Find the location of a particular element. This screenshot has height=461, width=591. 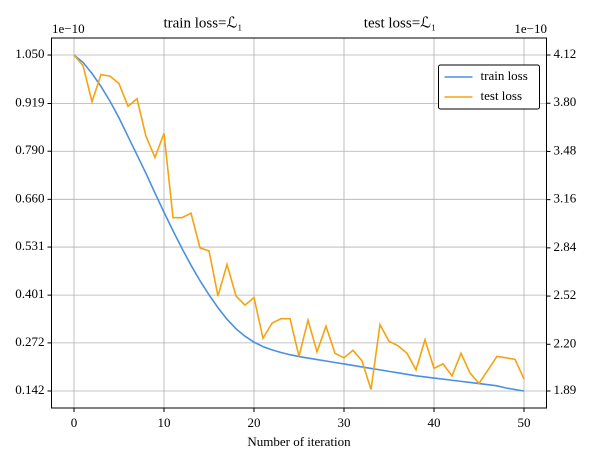

x-tick-label: 30 is located at coordinates (344, 422).